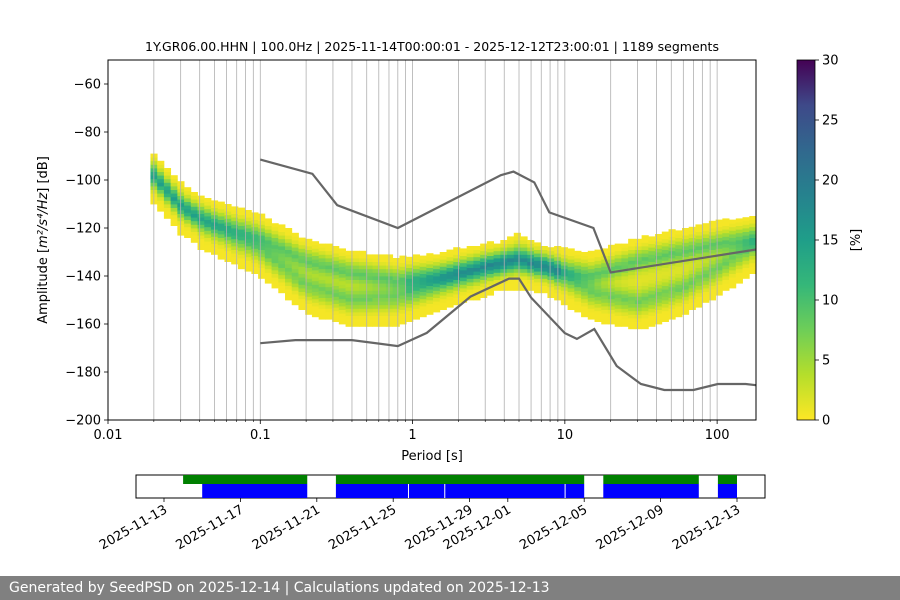 Image resolution: width=900 pixels, height=600 pixels. I want to click on y-tick-label: −160, so click(83, 325).